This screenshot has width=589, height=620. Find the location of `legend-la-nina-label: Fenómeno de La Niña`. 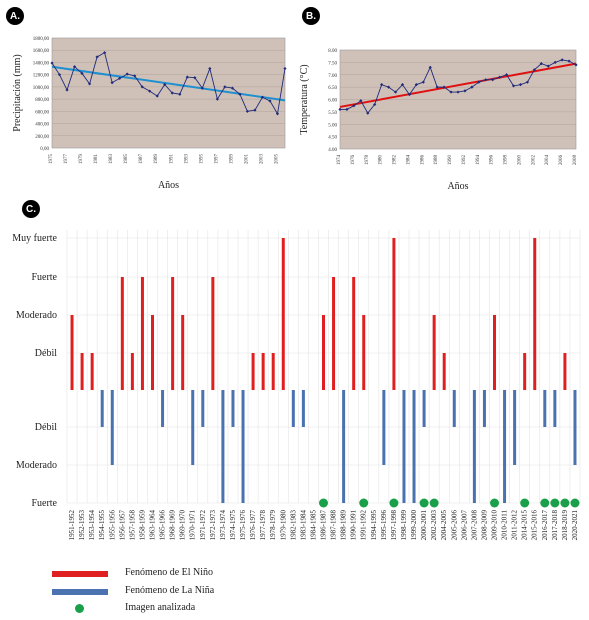

legend-la-nina-label: Fenómeno de La Niña is located at coordinates (170, 590).